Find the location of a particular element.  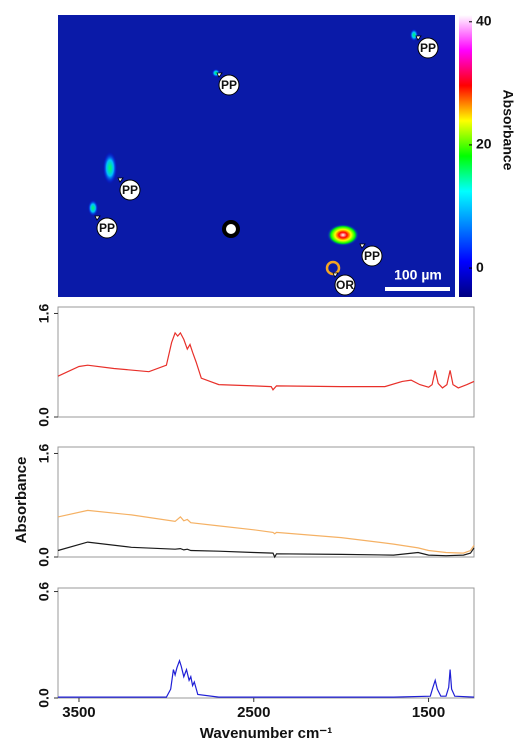

colorbar-tick-label: 20 is located at coordinates (484, 144).